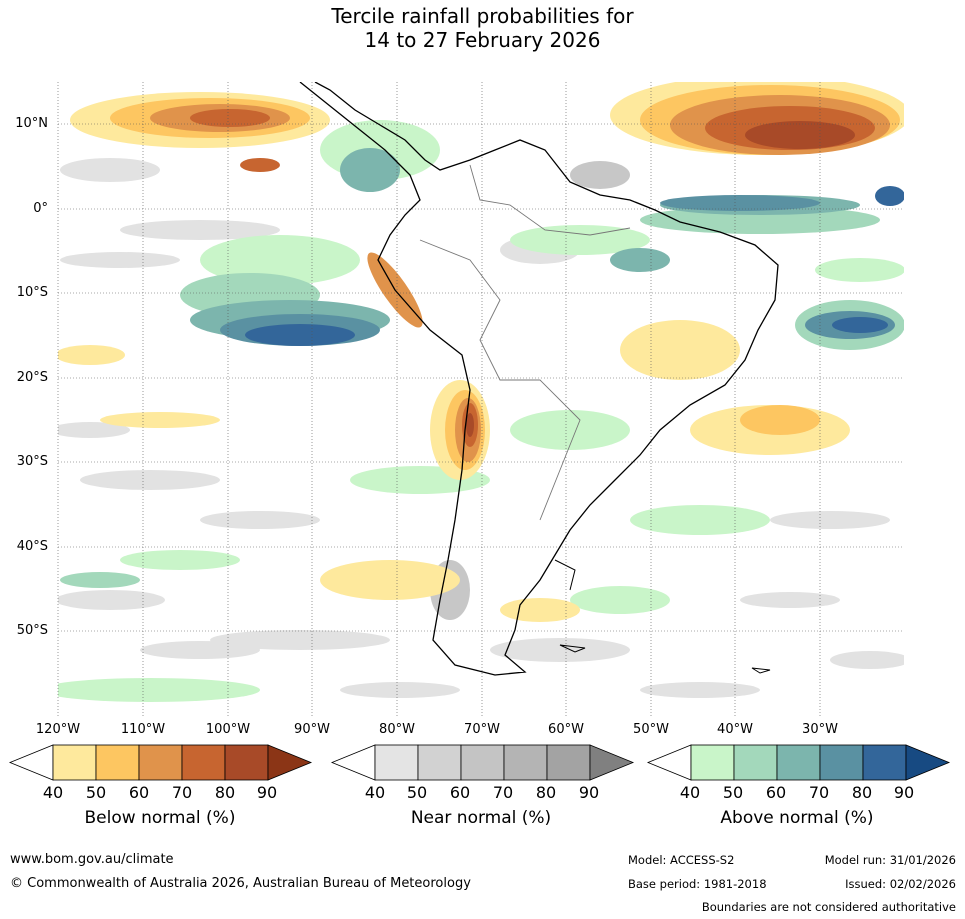  What do you see at coordinates (797, 818) in the screenshot?
I see `colorbar-above-title: Above normal (%)` at bounding box center [797, 818].